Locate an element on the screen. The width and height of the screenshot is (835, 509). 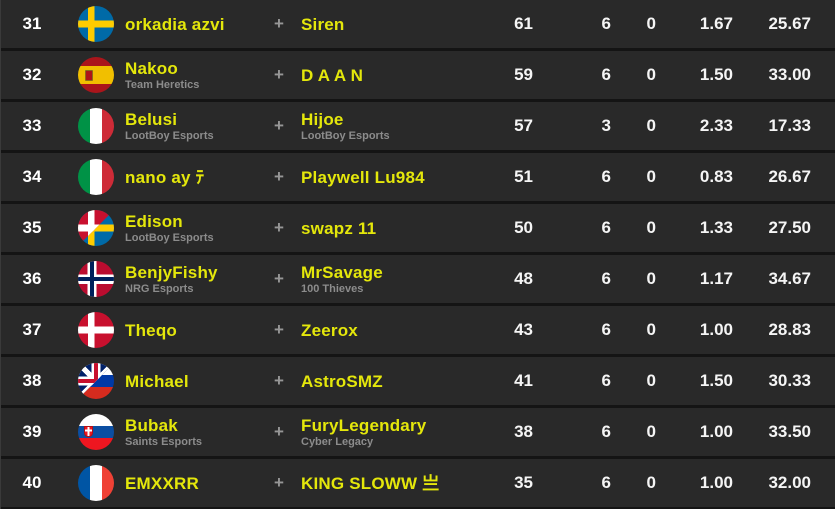
stat-points: 59 is located at coordinates (523, 74).